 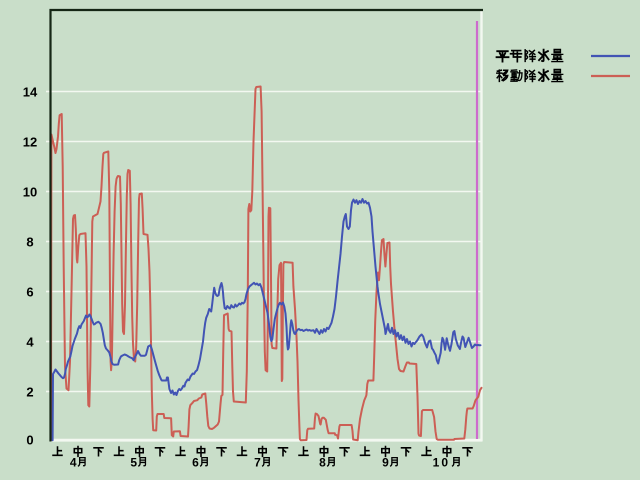 I want to click on svg-text: 9, so click(x=385, y=463).